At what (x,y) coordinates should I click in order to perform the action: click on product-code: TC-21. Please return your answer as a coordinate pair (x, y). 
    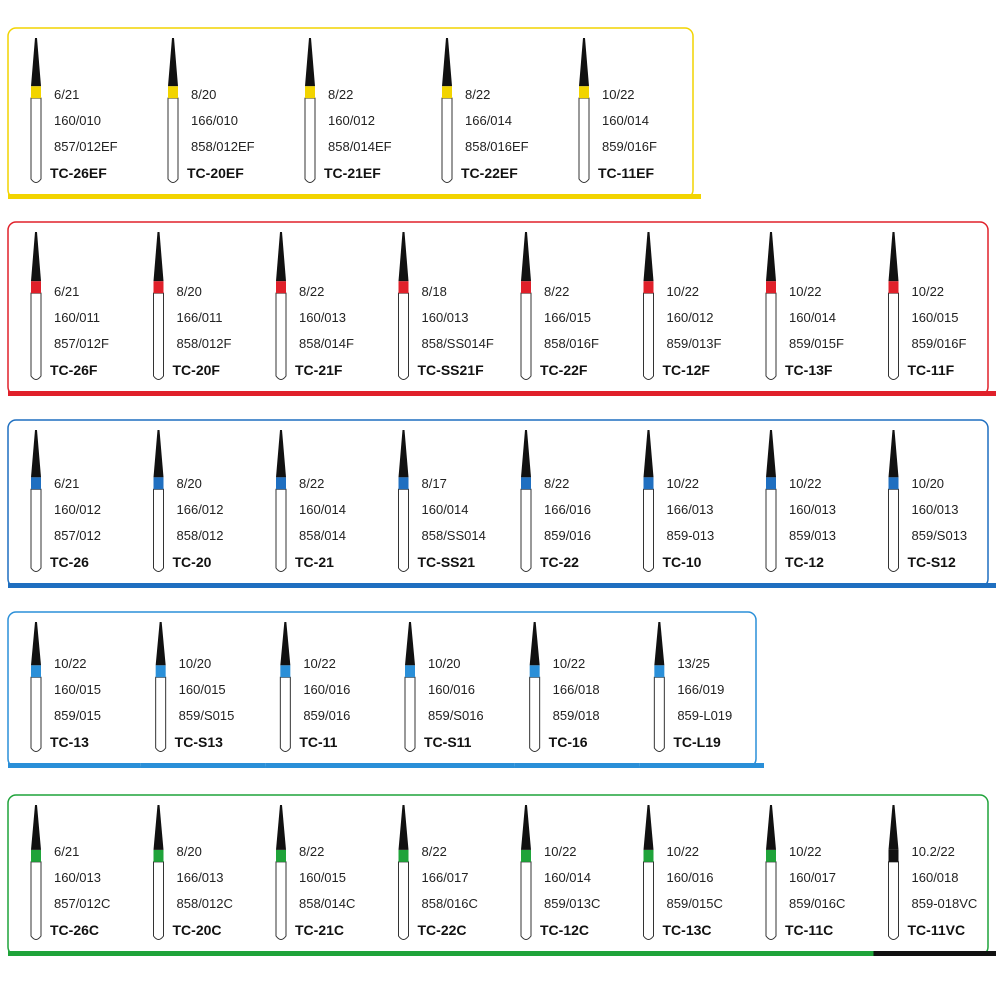
    Looking at the image, I should click on (314, 562).